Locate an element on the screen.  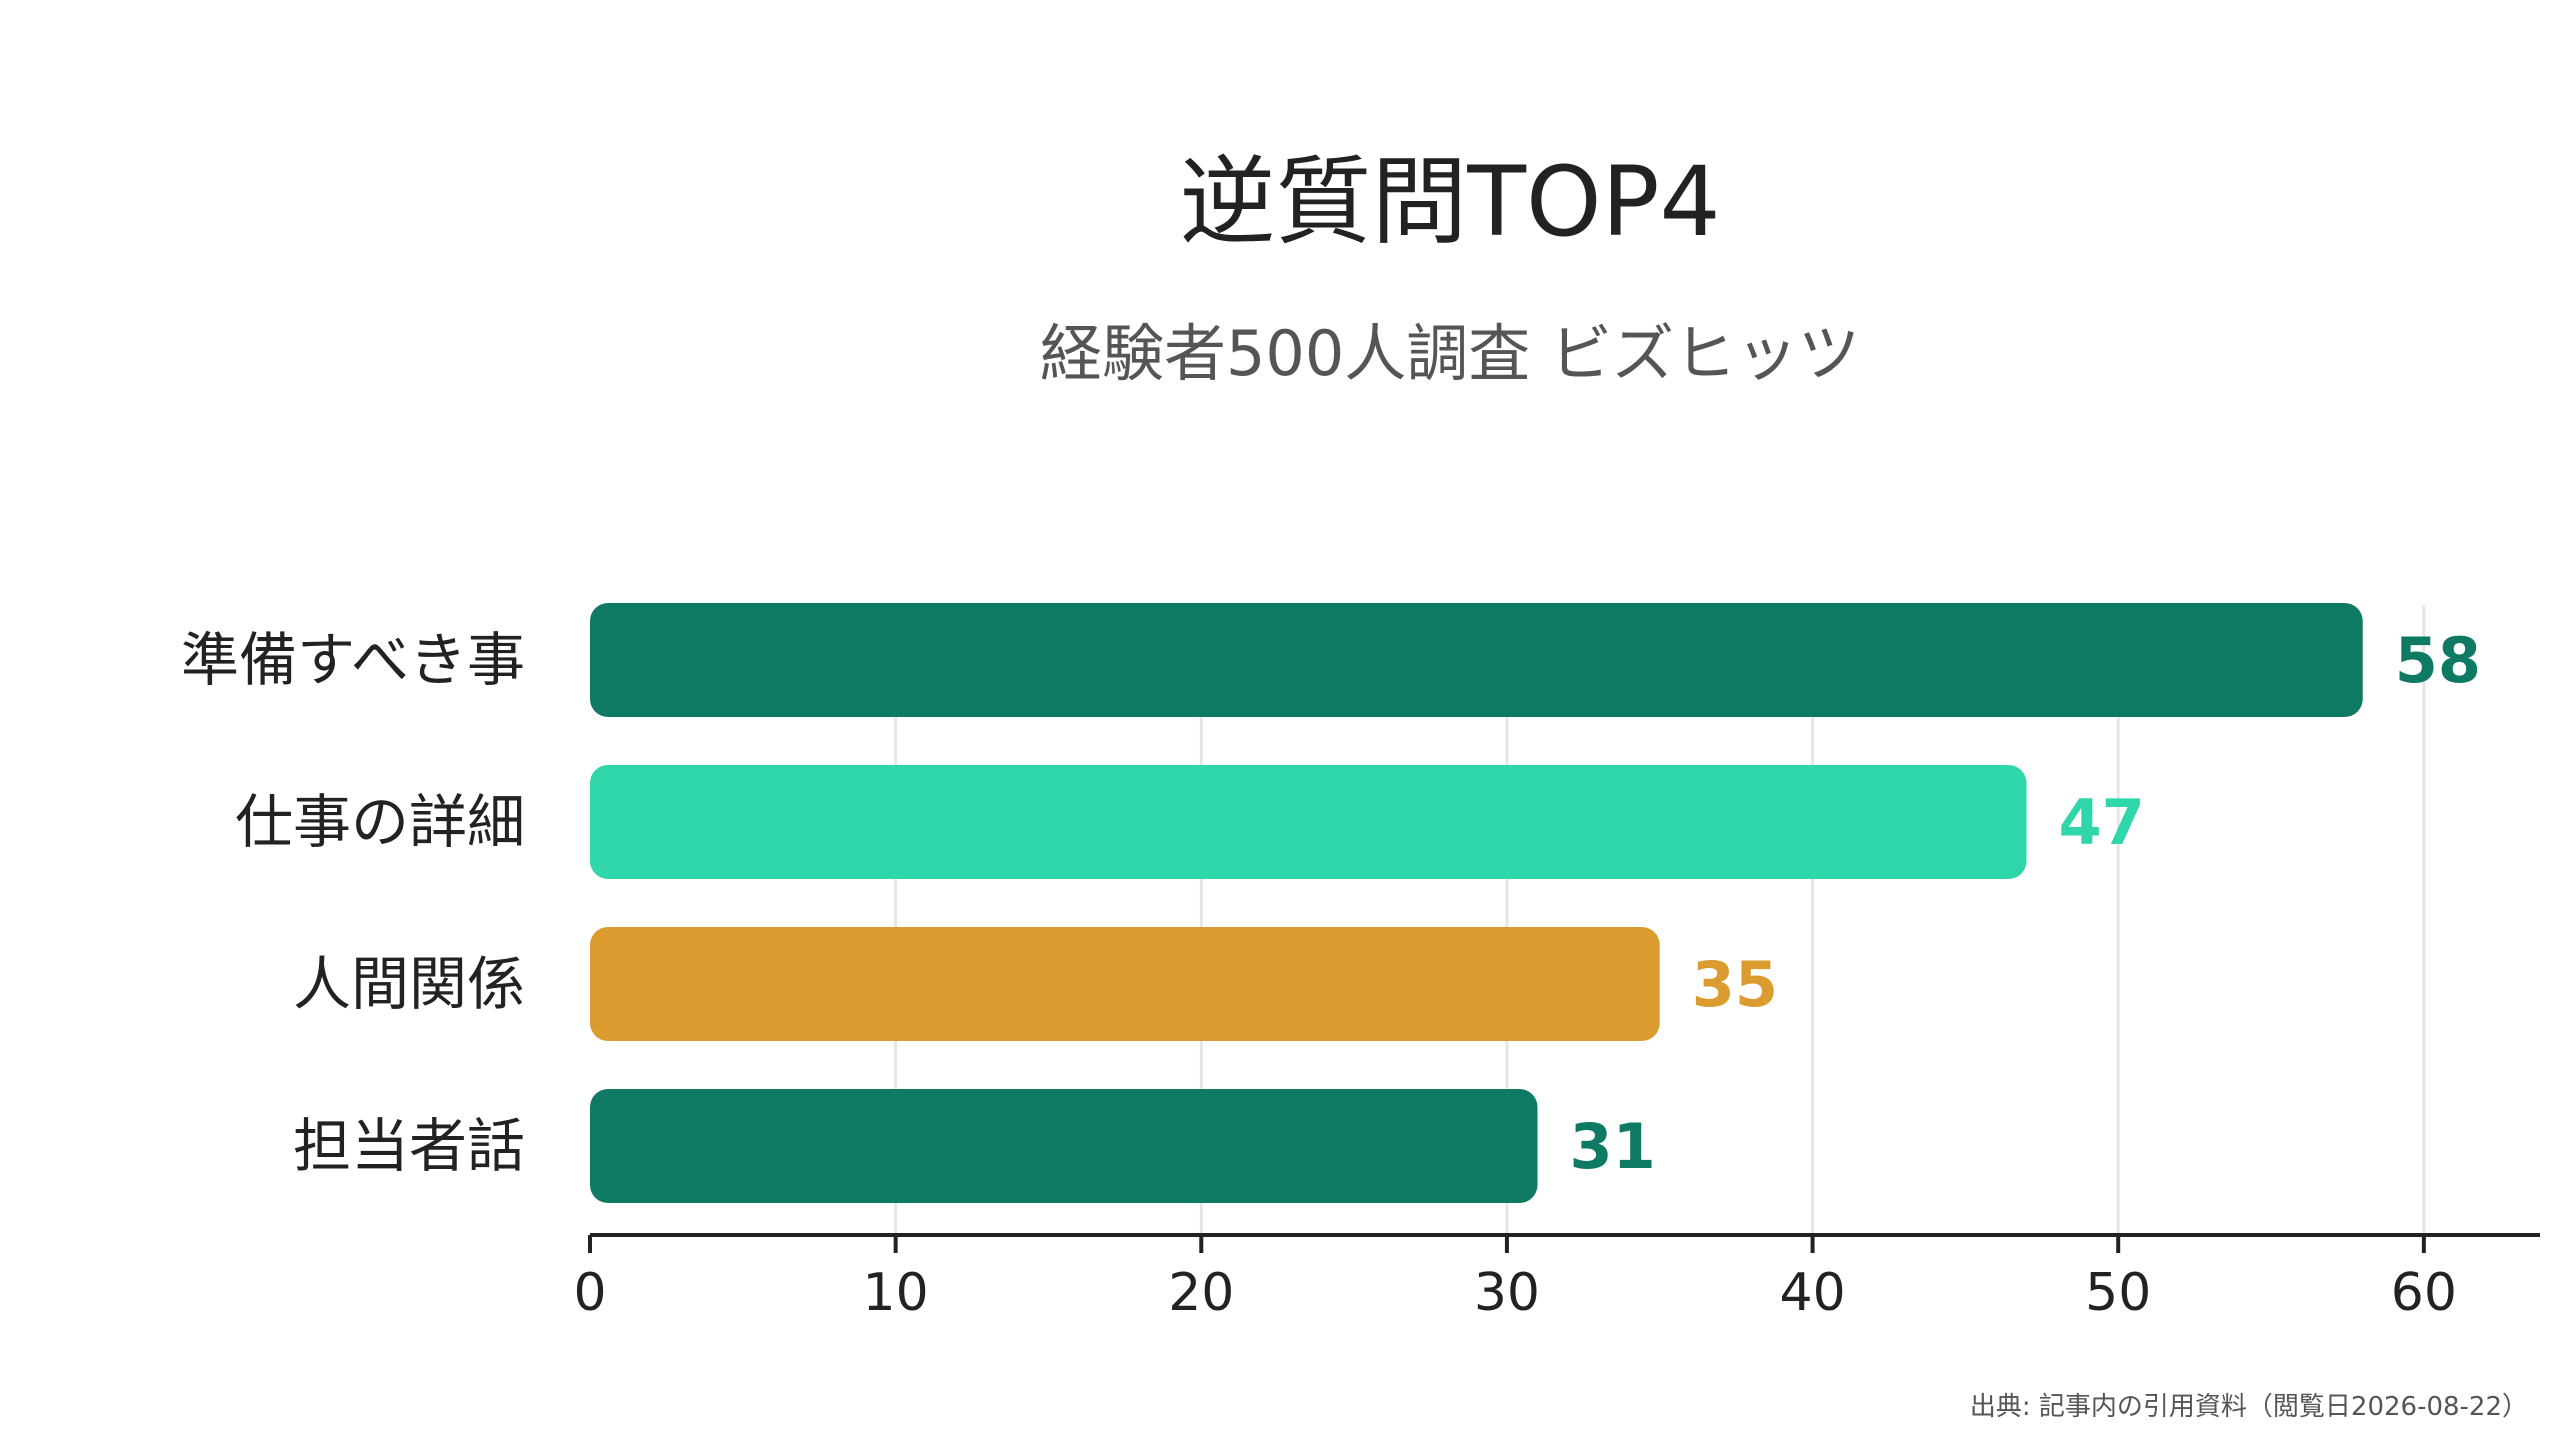
category-label-3: 人間関係 is located at coordinates (409, 984).